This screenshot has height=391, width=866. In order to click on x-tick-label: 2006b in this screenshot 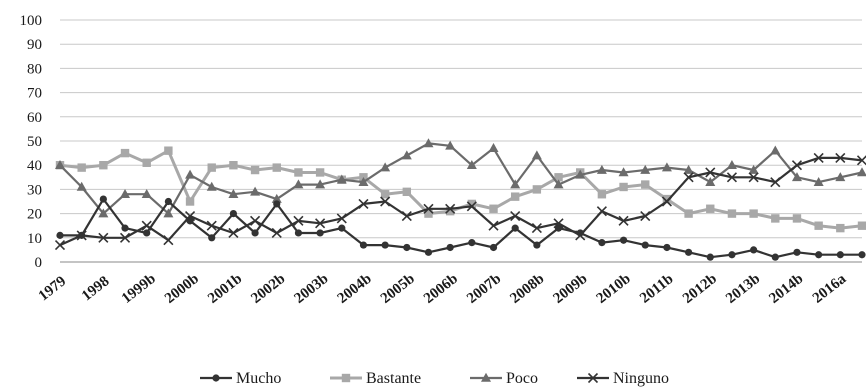, I will do `click(441, 289)`.